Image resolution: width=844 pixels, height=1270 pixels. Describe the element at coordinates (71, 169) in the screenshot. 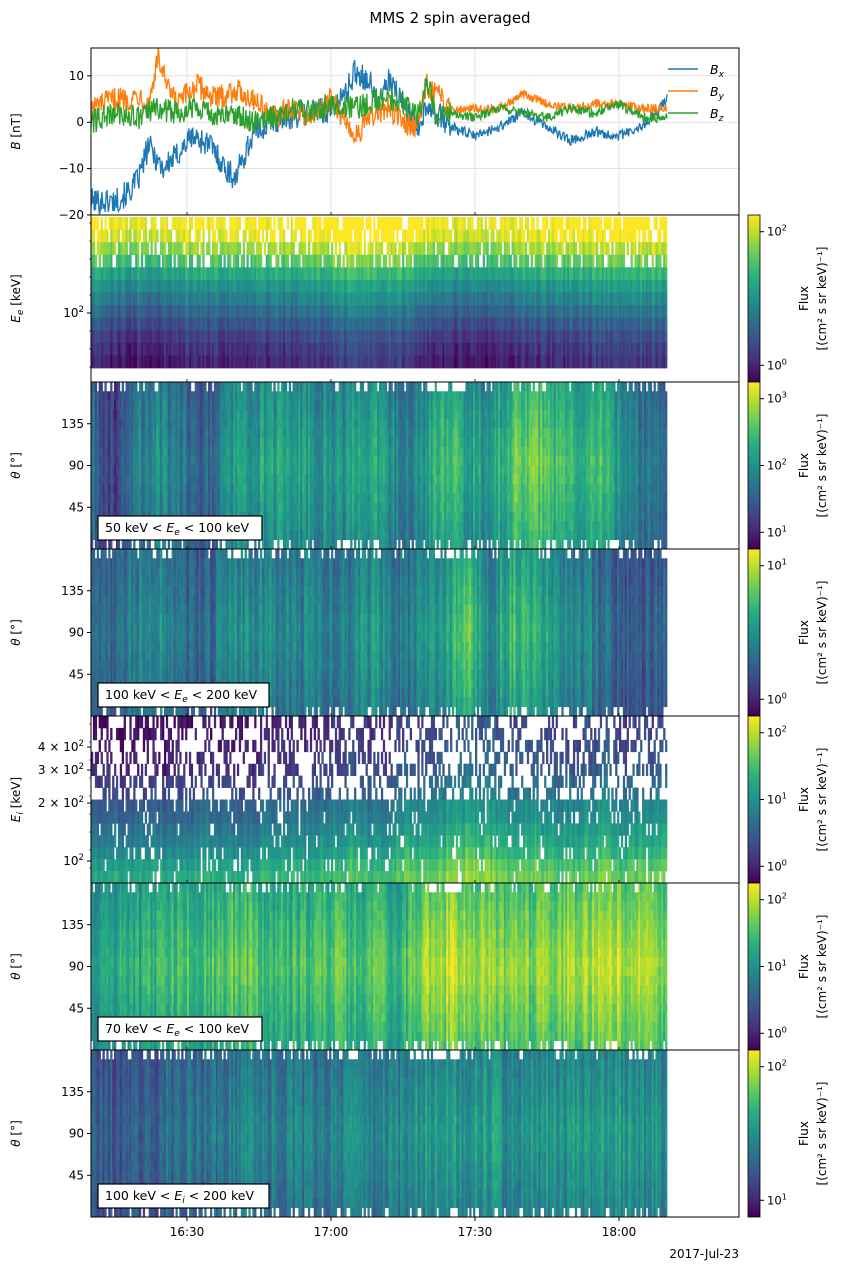

I see `ytick-label: −10` at that location.